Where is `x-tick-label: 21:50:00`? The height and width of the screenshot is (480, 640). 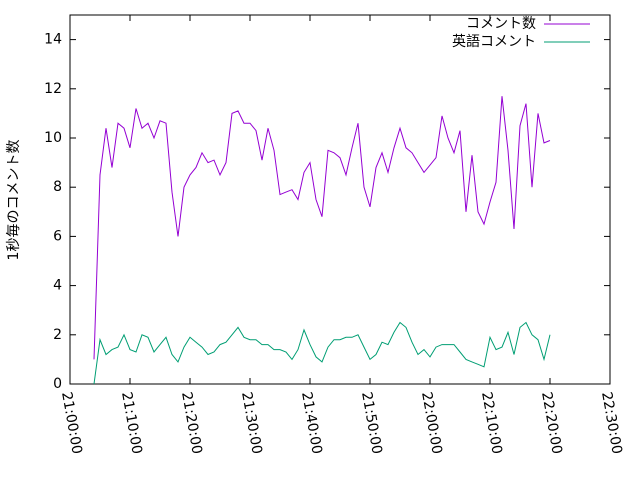 x-tick-label: 21:50:00 is located at coordinates (371, 423).